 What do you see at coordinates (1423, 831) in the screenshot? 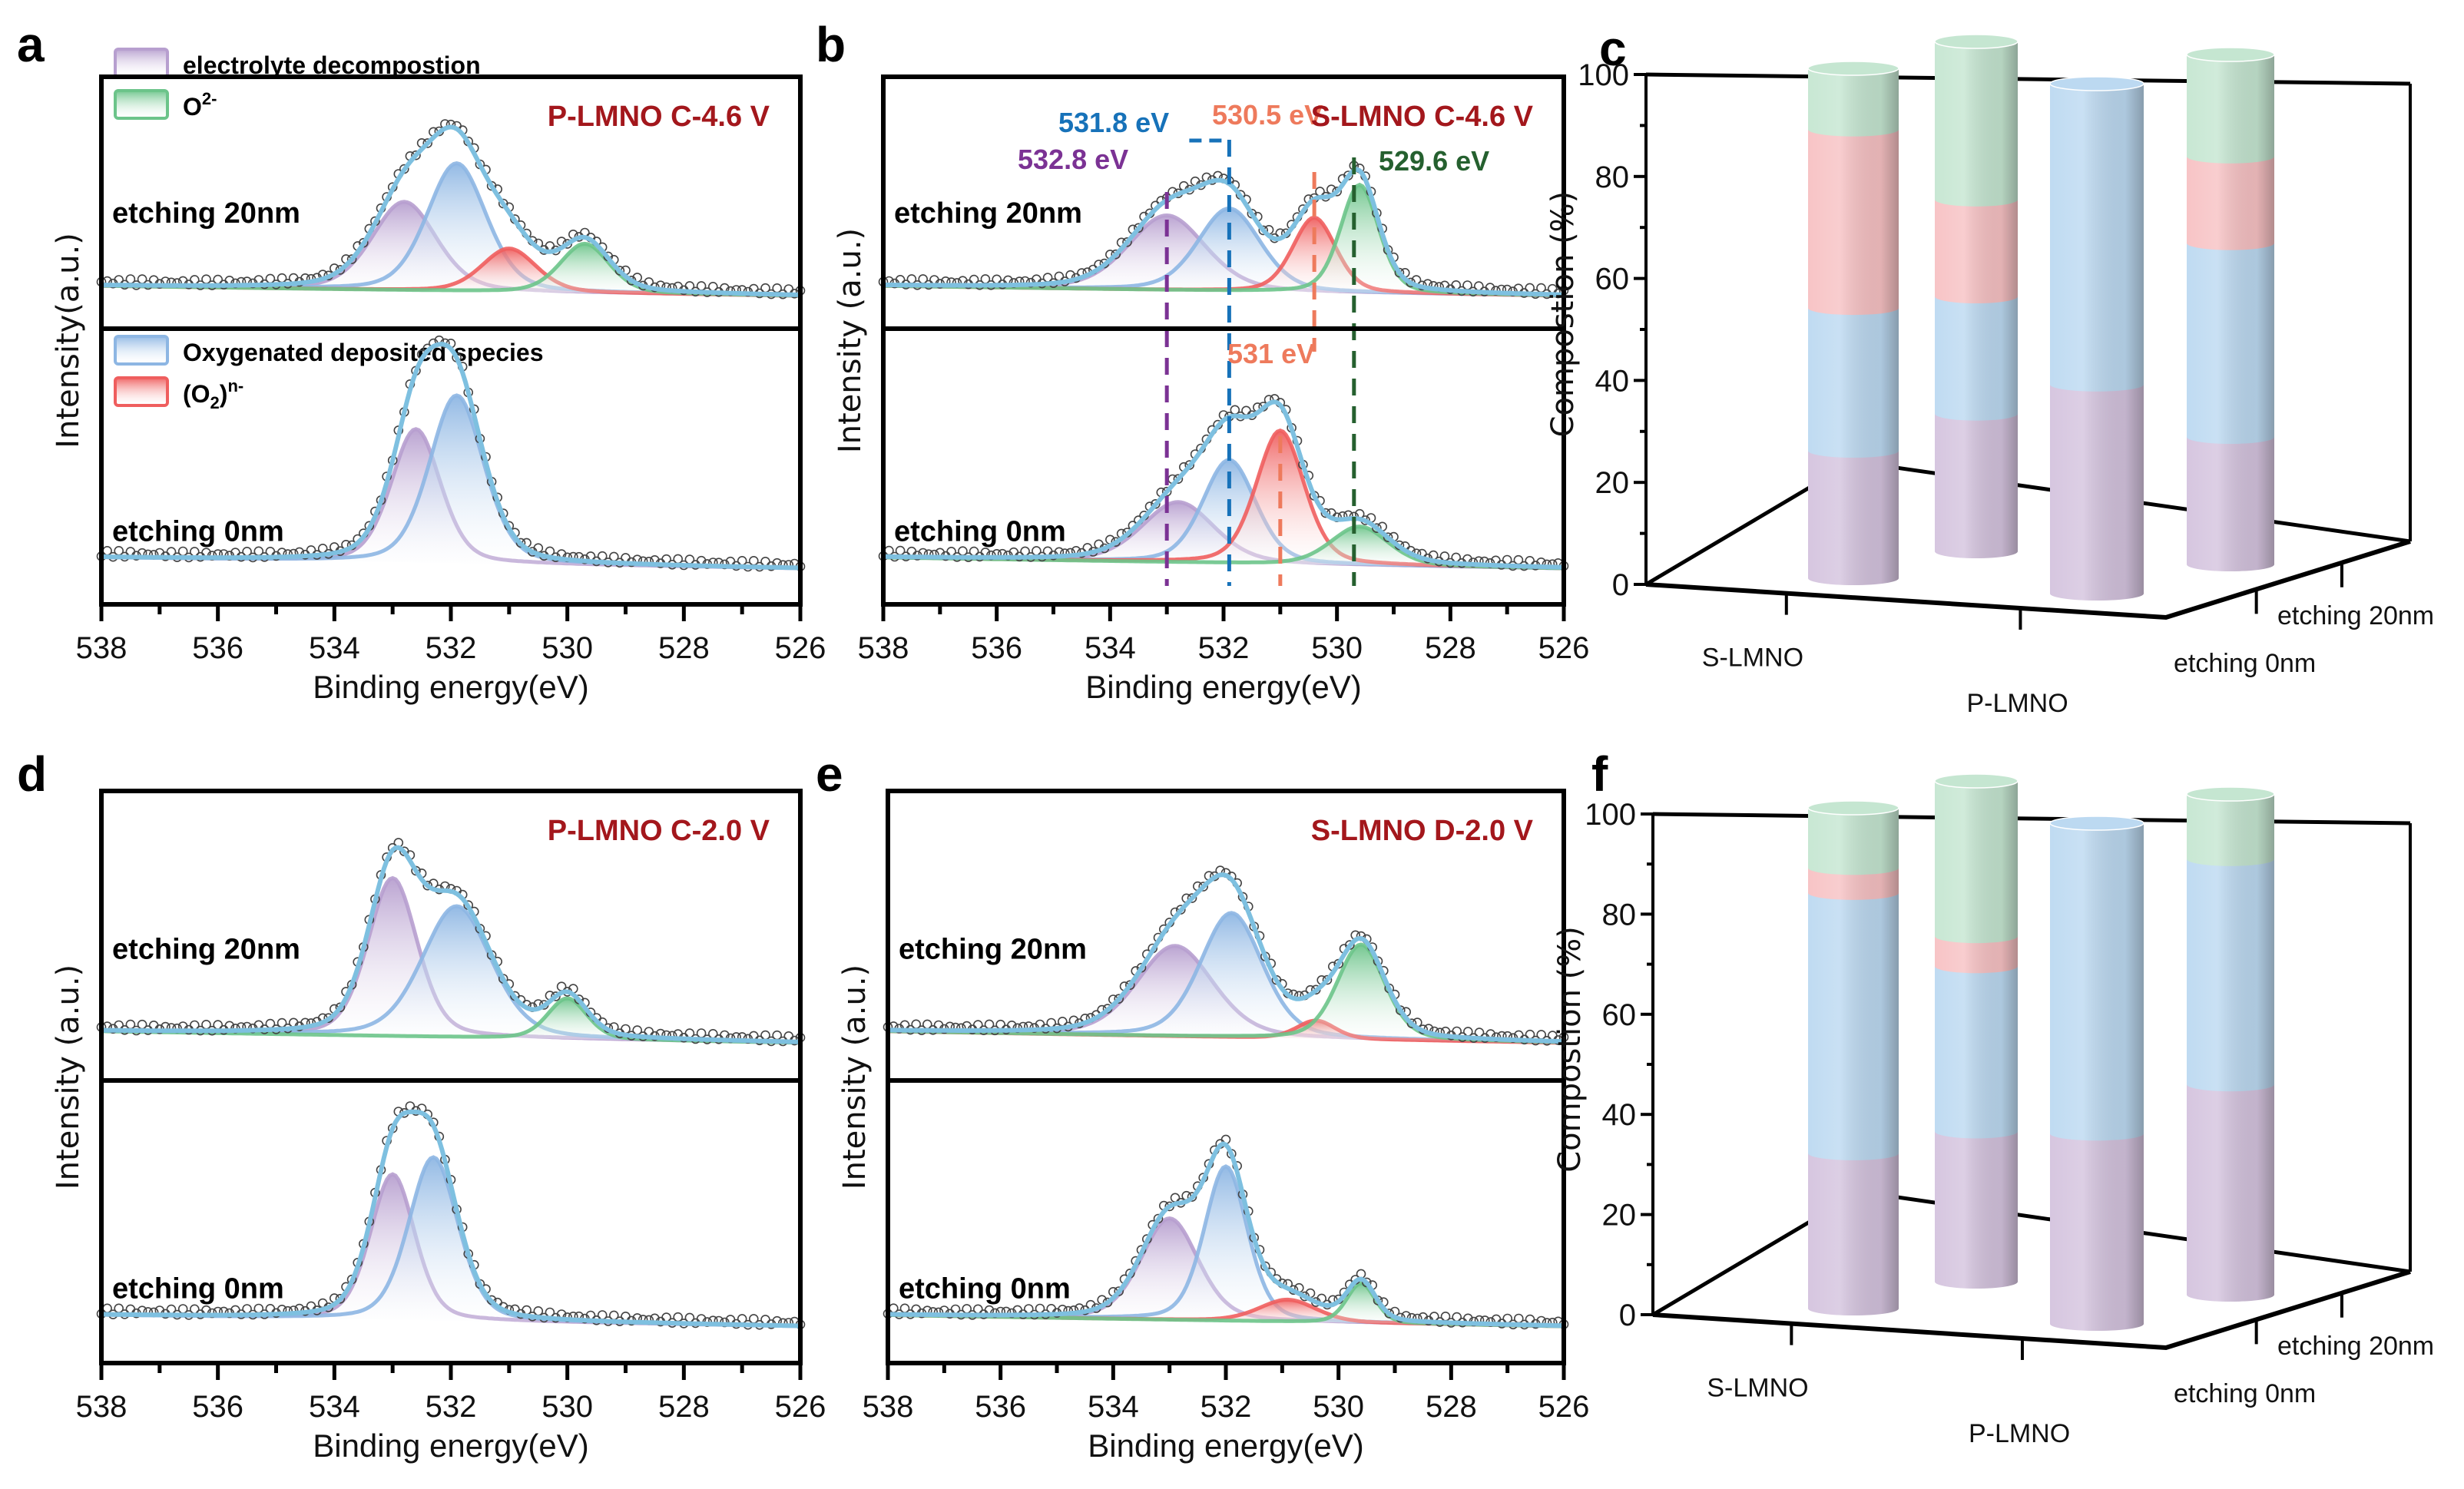
I see `sample-title: S-LMNO D-2.0 V` at bounding box center [1423, 831].